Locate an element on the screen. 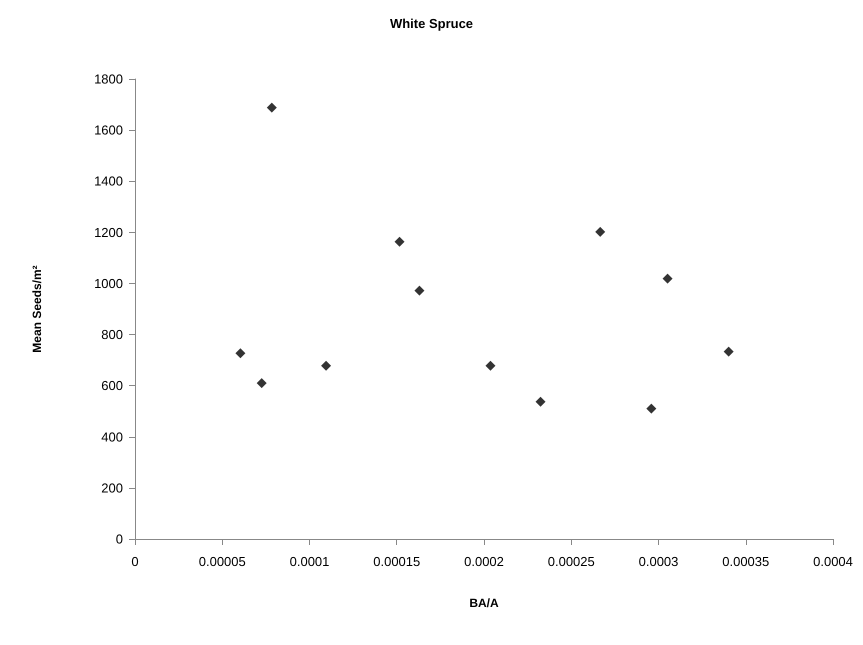 The width and height of the screenshot is (863, 645). chart-title: White Spruce is located at coordinates (432, 23).